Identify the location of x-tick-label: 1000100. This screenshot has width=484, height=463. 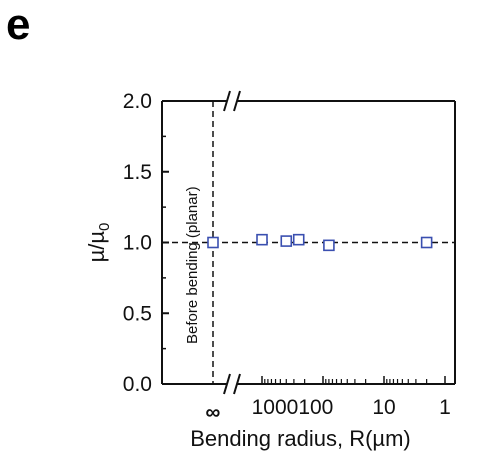
(293, 407).